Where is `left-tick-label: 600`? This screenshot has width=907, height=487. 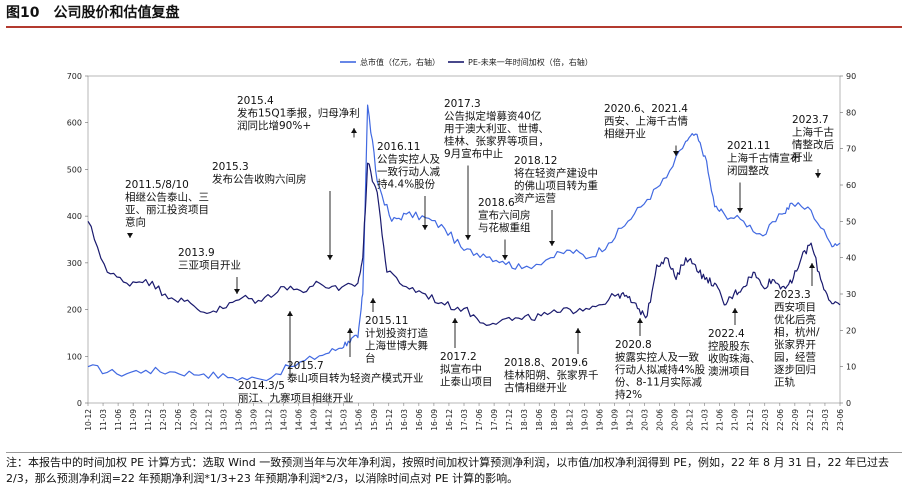
left-tick-label: 600 is located at coordinates (74, 123).